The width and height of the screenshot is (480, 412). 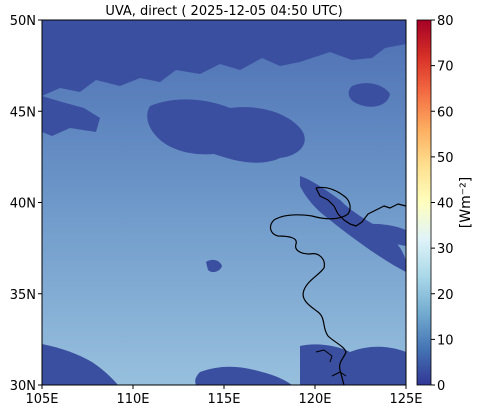 I want to click on colorbar-label: [Wm⁻²], so click(x=466, y=202).